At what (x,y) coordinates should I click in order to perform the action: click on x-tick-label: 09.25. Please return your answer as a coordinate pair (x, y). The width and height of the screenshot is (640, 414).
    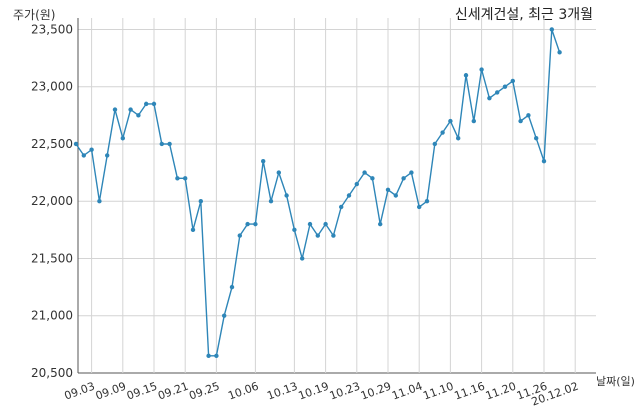
    Looking at the image, I should click on (204, 391).